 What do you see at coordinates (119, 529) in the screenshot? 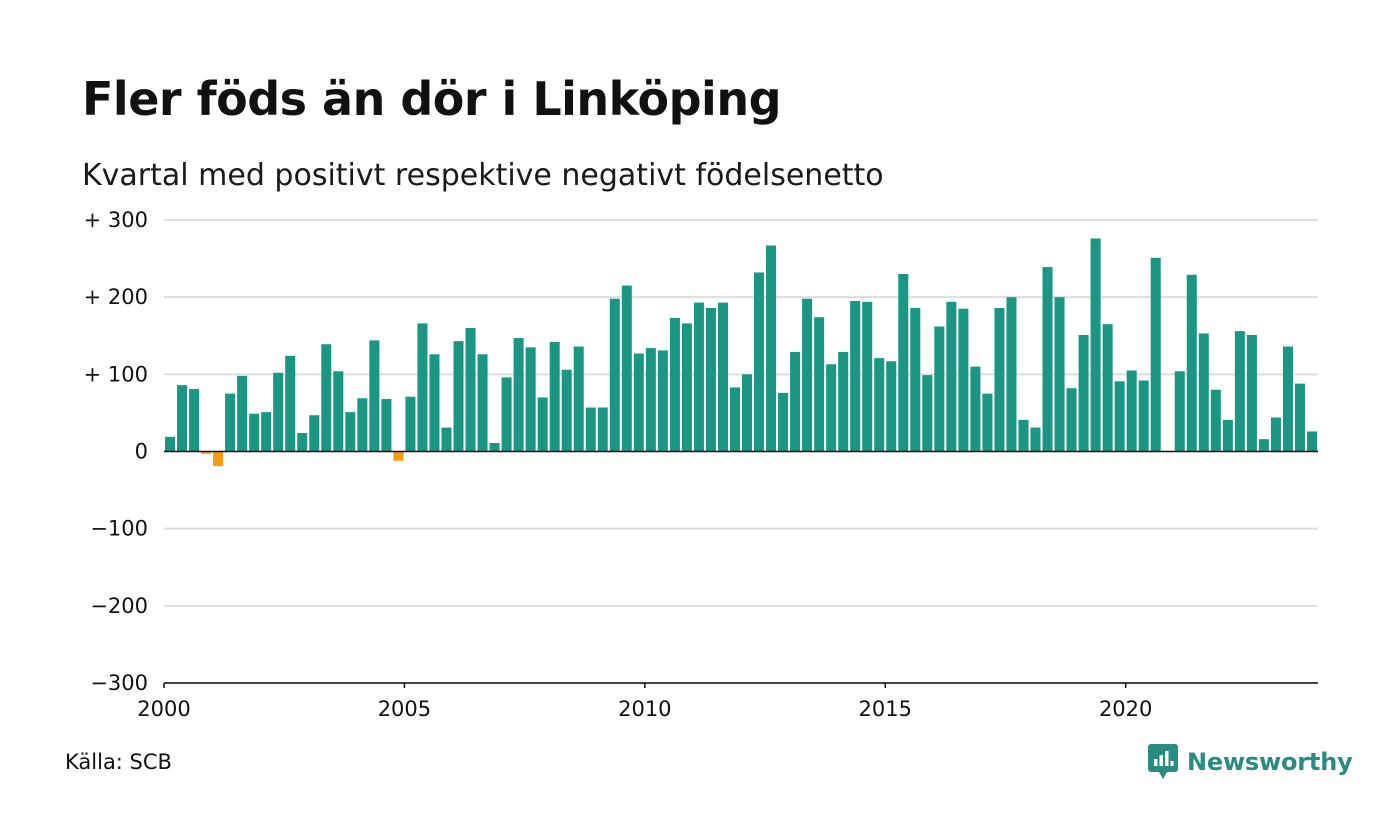
I see `y-tick-label: −100` at bounding box center [119, 529].